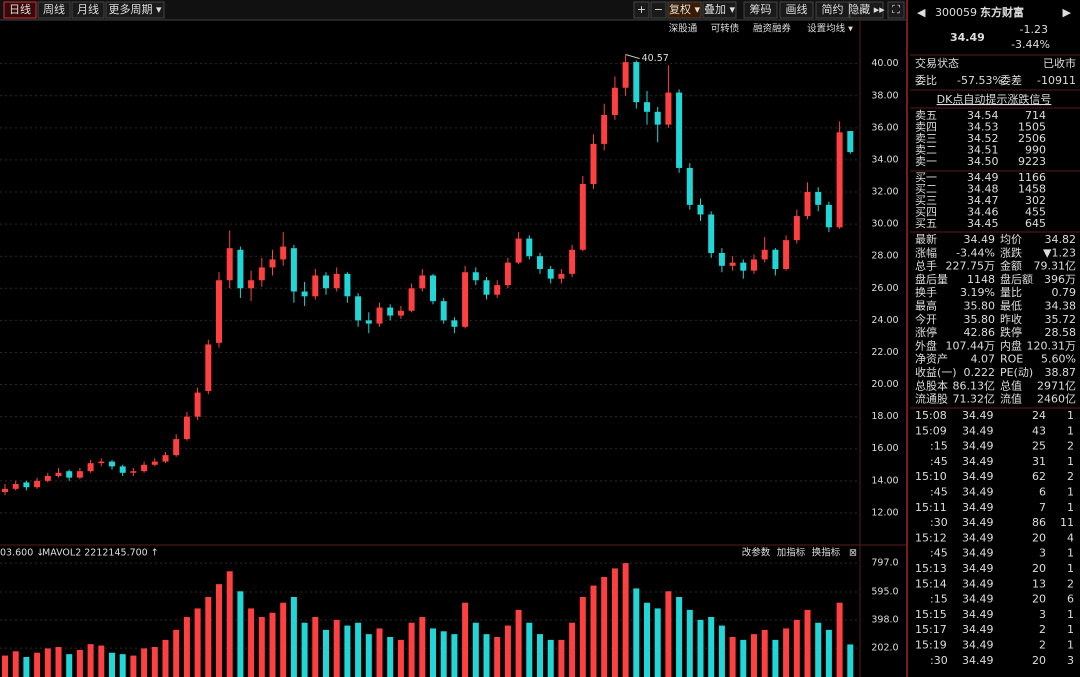  Describe the element at coordinates (1067, 12) in the screenshot. I see `next-arrow: ▶` at that location.